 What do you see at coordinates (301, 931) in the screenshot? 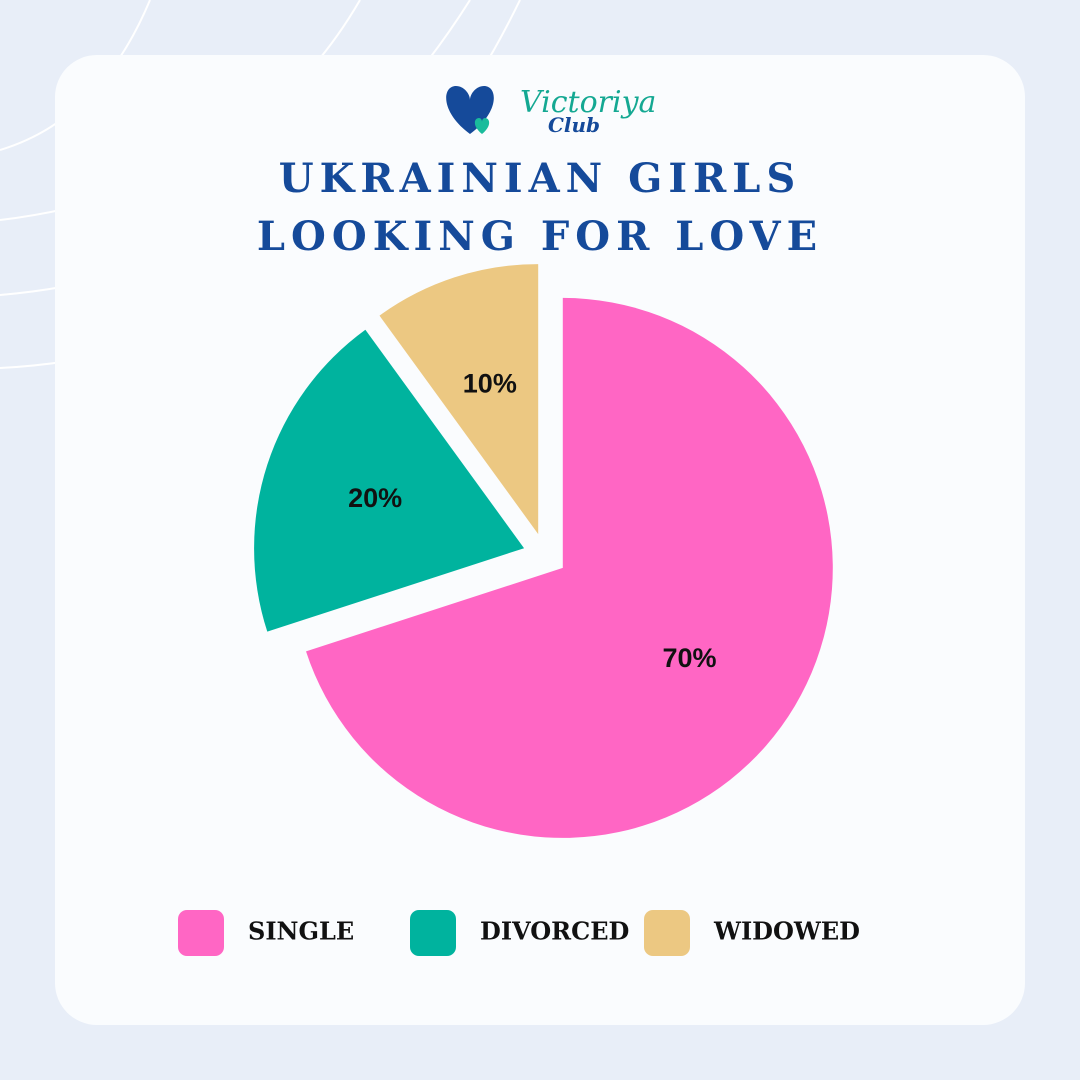
I see `legend-label: SINGLE` at bounding box center [301, 931].